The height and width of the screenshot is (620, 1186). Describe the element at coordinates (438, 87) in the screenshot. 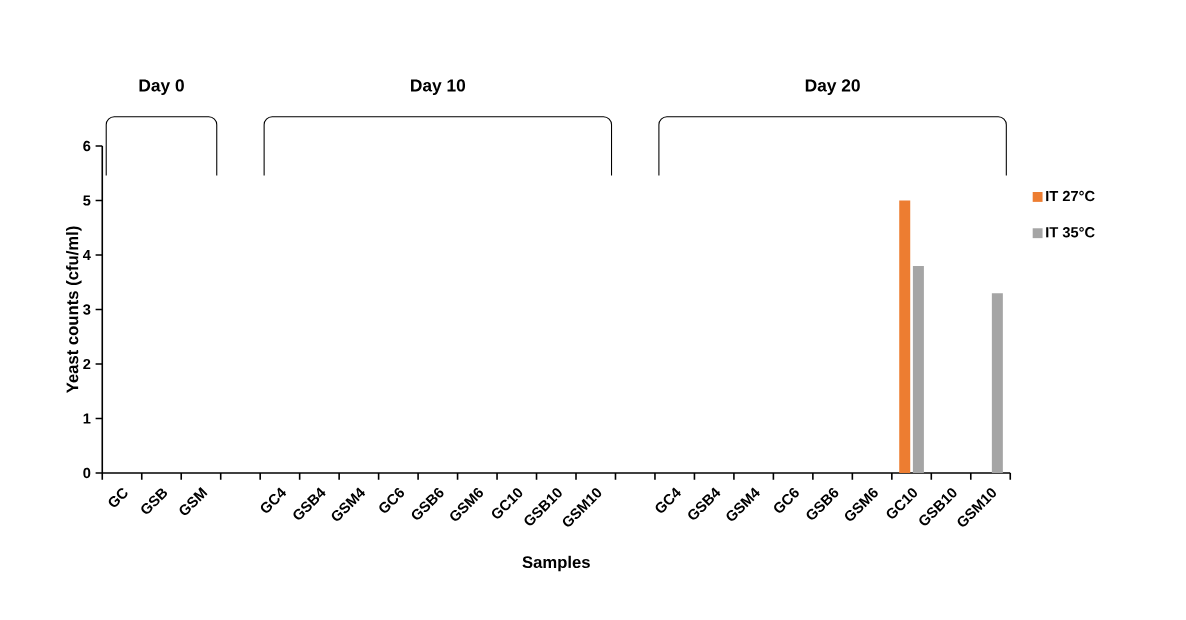

I see `text: Day 10` at that location.